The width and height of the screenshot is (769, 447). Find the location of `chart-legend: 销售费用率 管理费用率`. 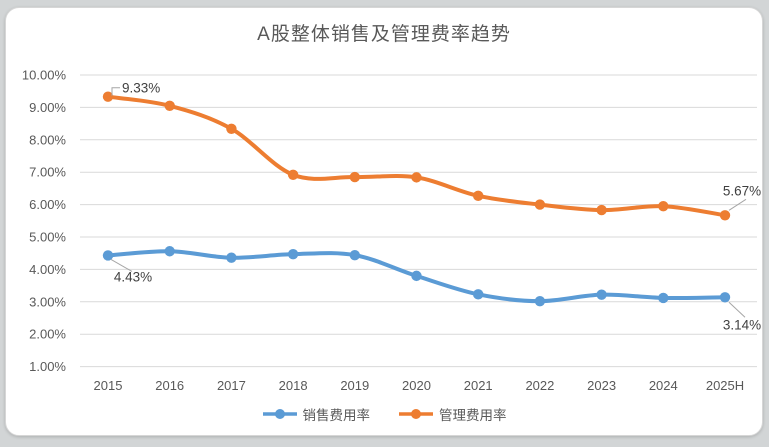

chart-legend: 销售费用率 管理费用率 is located at coordinates (384, 414).